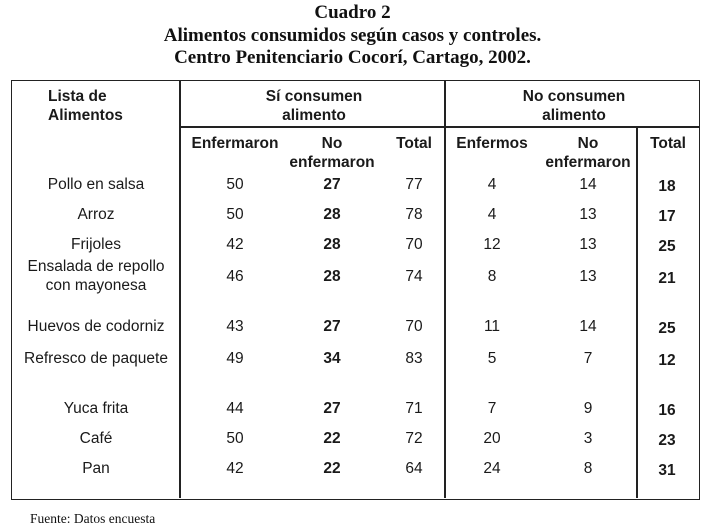 The height and width of the screenshot is (531, 705). Describe the element at coordinates (96, 358) in the screenshot. I see `food-name: Refresco de paquete` at that location.